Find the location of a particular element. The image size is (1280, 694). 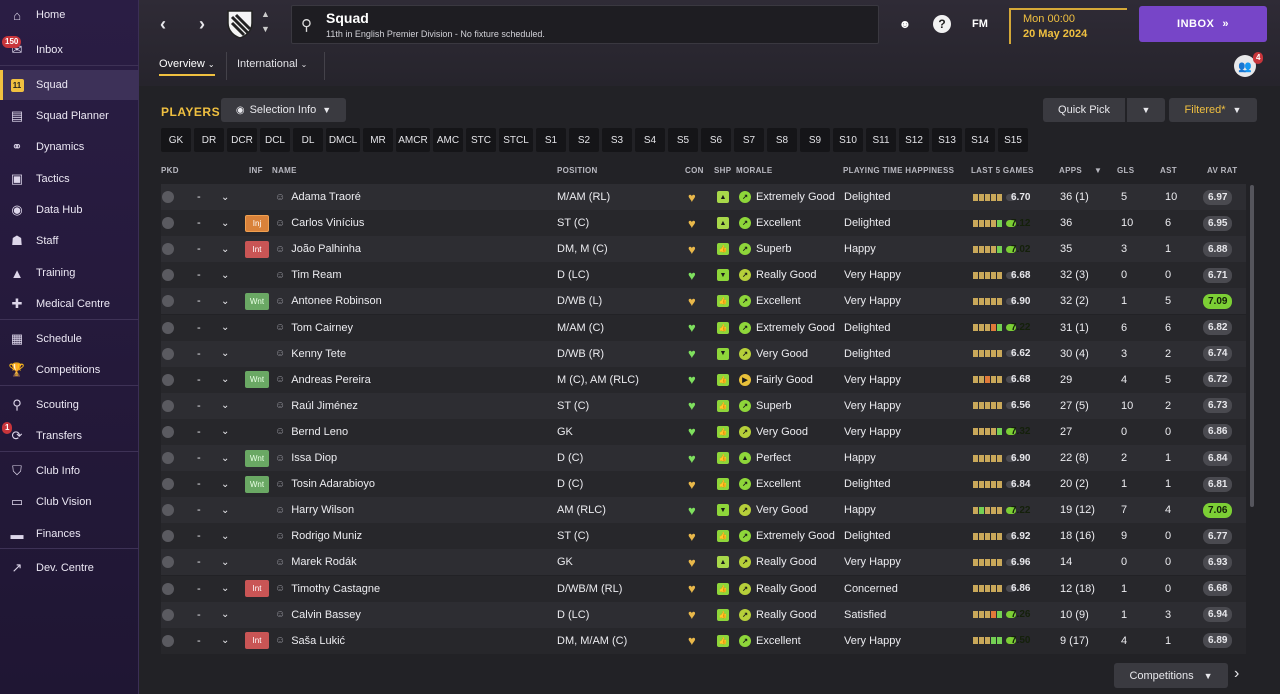

player-name-cell: ☺ João Palhinha is located at coordinates (318, 249).